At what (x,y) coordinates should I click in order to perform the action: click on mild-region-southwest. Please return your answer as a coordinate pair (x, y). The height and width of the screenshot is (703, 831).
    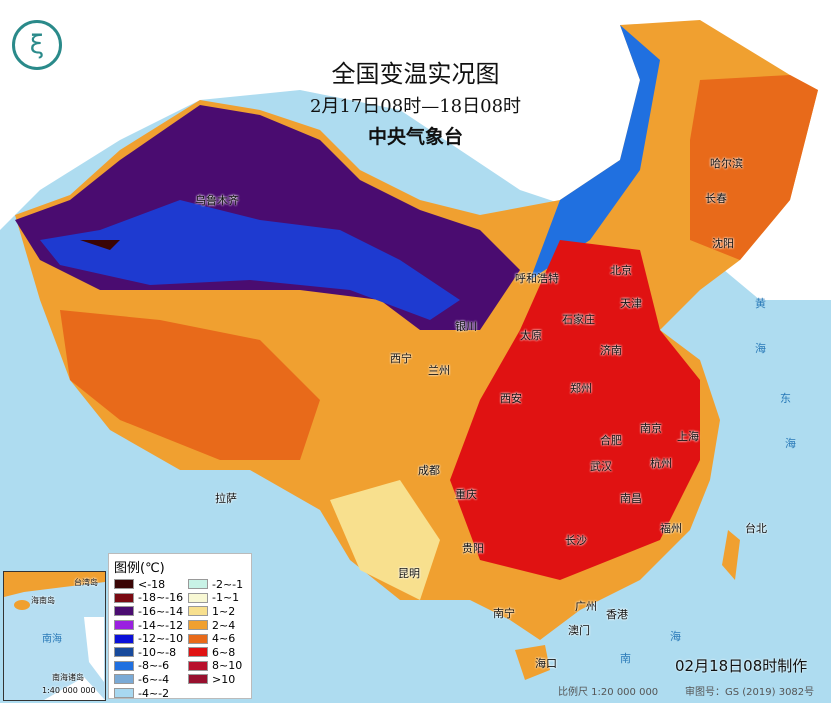
    Looking at the image, I should click on (385, 540).